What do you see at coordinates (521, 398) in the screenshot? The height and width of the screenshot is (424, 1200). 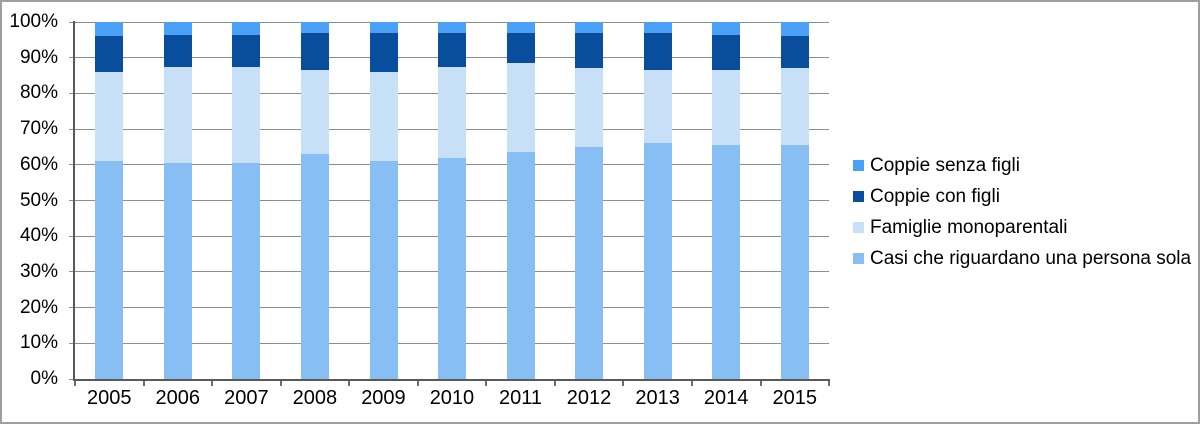 I see `x-axis-label-2011: 2011` at bounding box center [521, 398].